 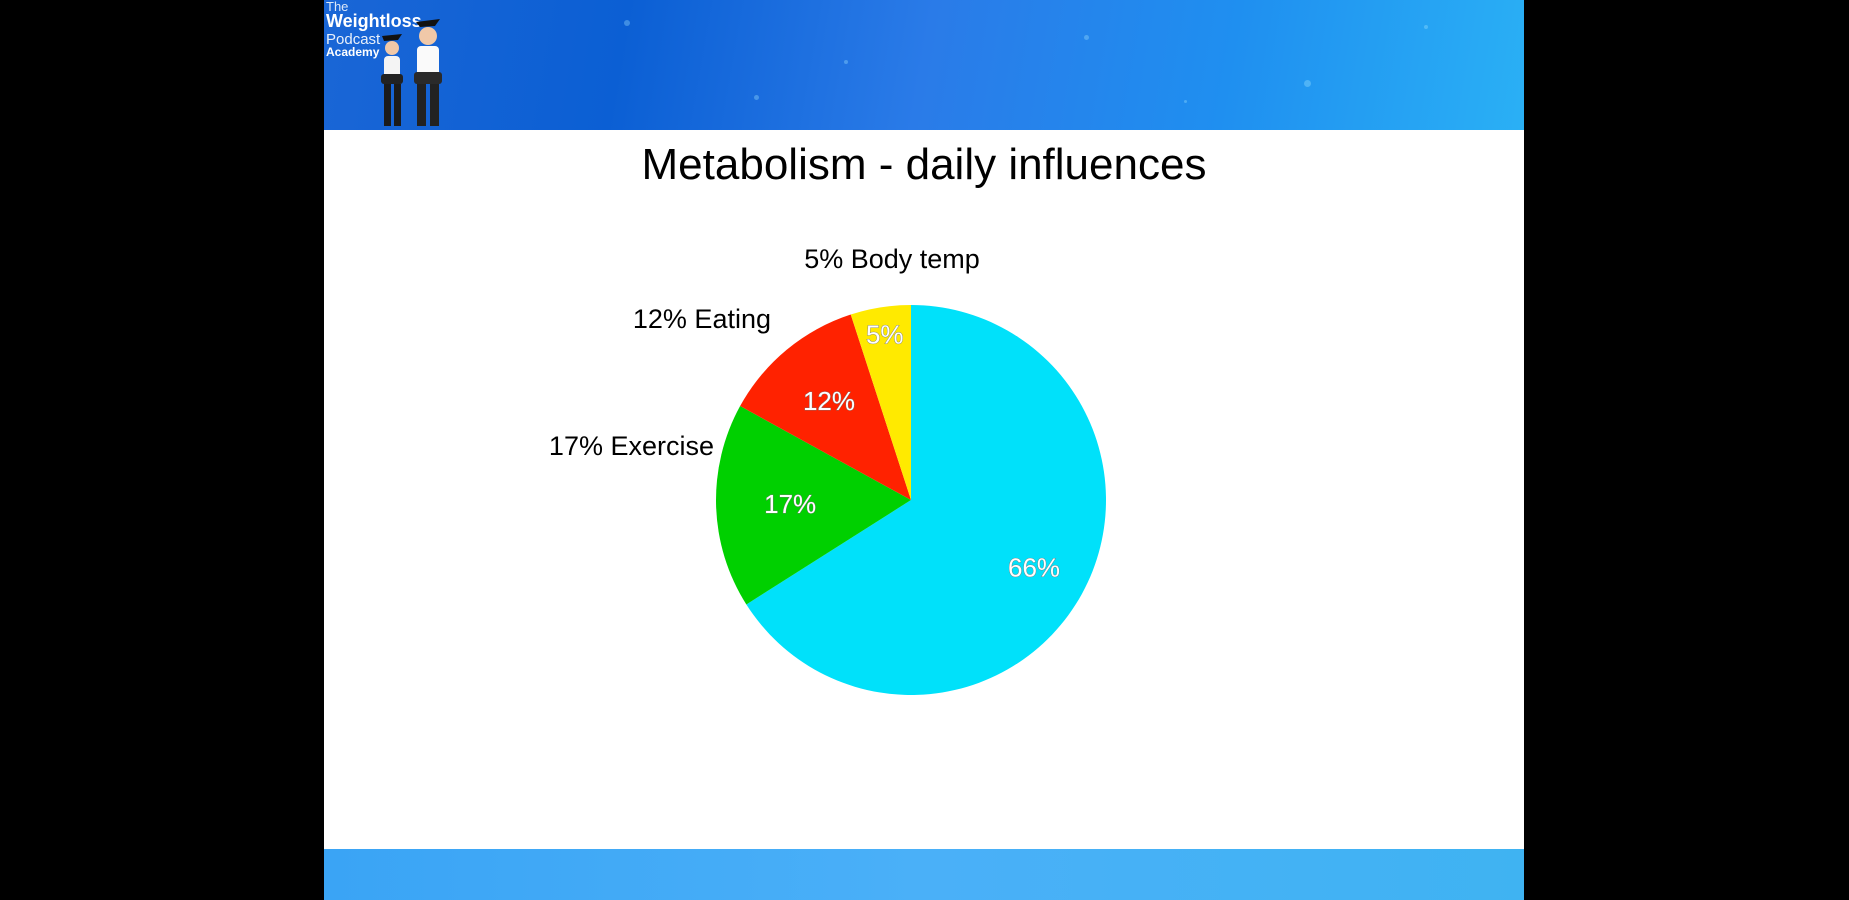 I want to click on slice-inner-label-0: 66%, so click(x=1034, y=568).